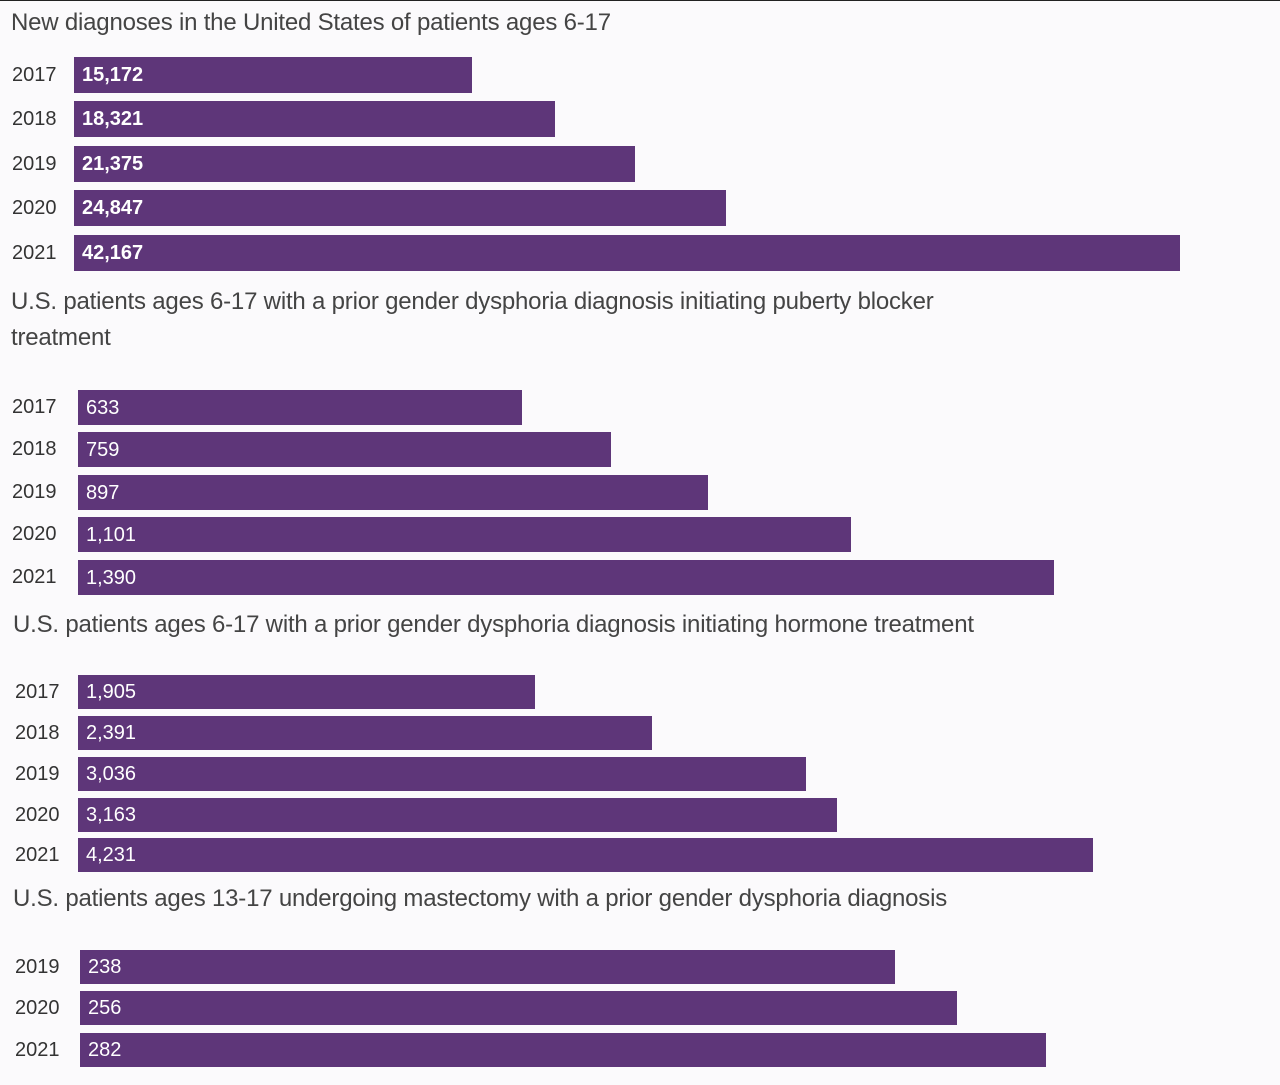  I want to click on bar-value-label: 256, so click(105, 1008).